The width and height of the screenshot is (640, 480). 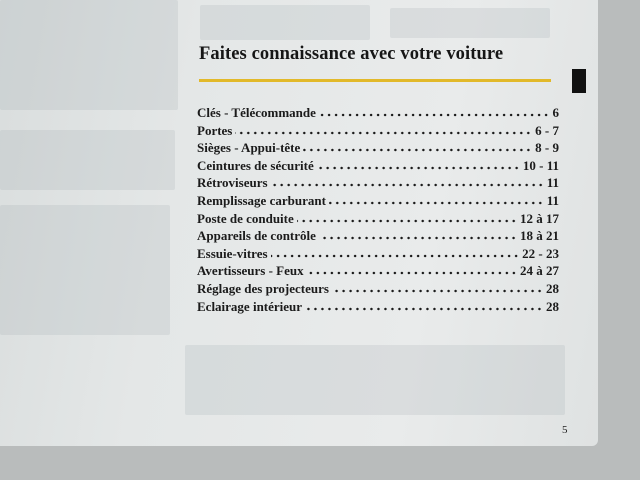 I want to click on toc-entry: Sièges - Appui-tête 8 - 9, so click(x=378, y=149).